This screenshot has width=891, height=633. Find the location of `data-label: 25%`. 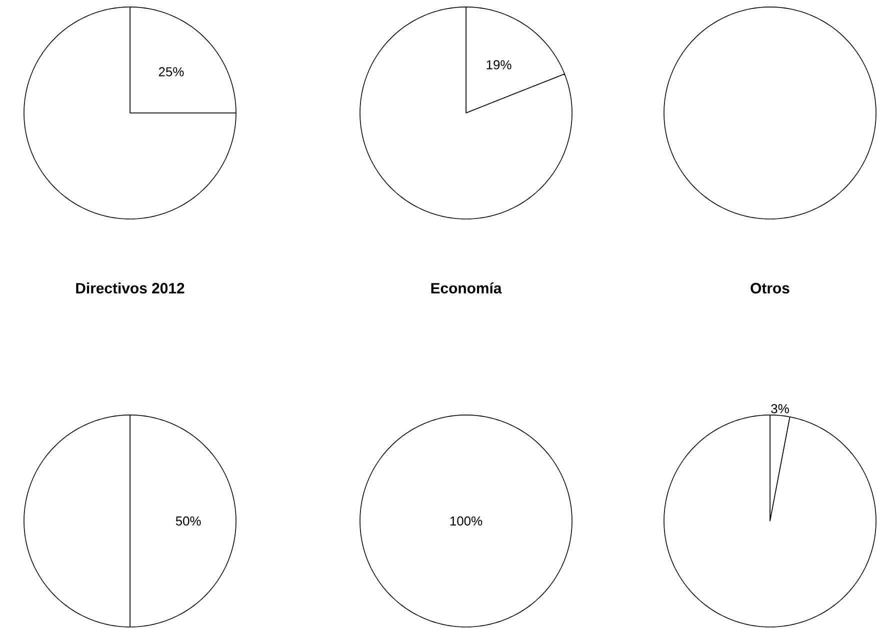

data-label: 25% is located at coordinates (171, 71).